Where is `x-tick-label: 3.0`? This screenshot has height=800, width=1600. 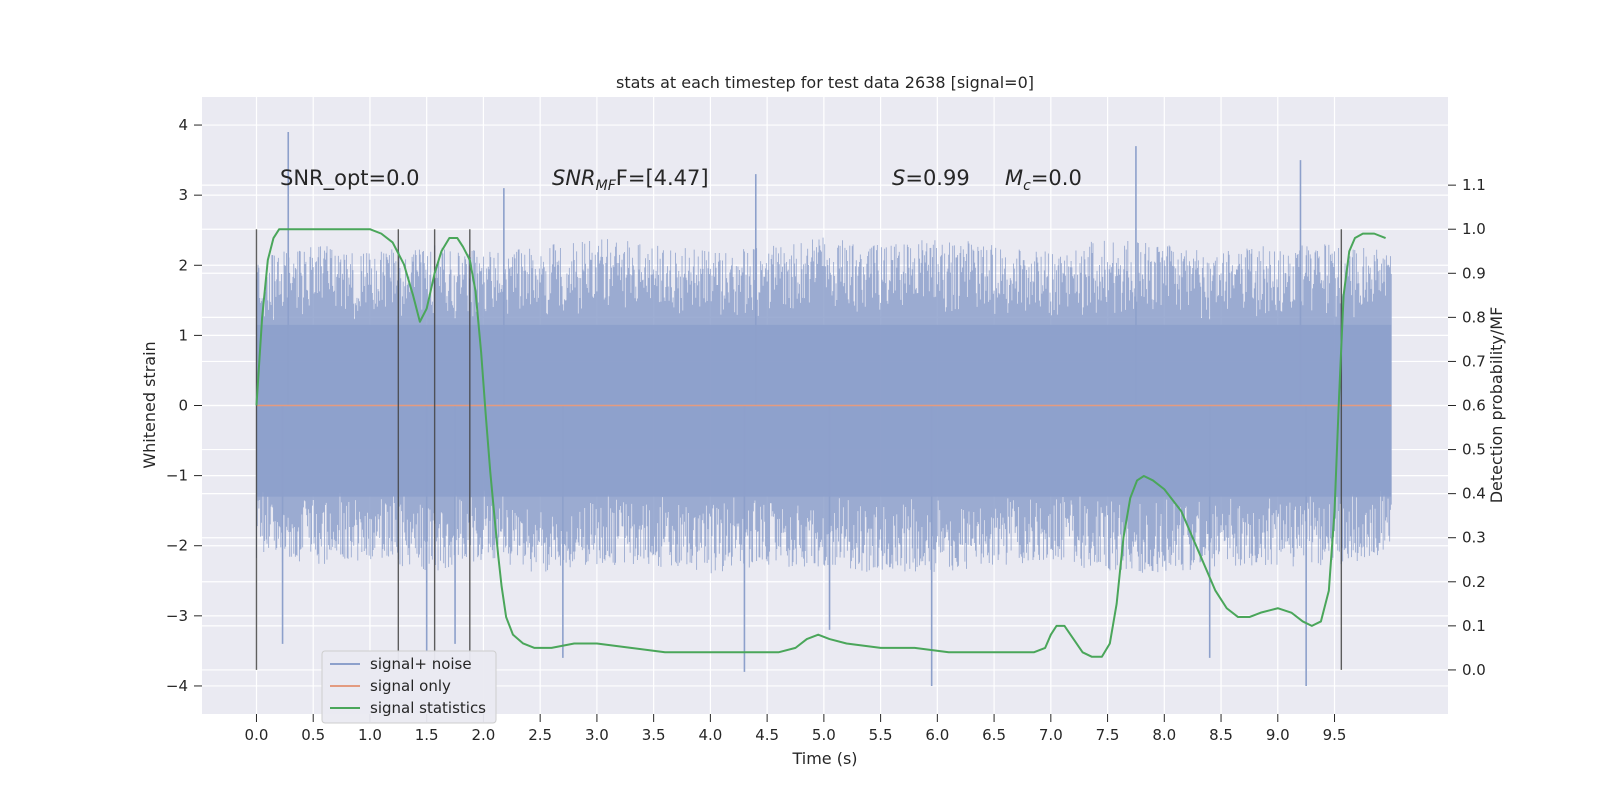
x-tick-label: 3.0 is located at coordinates (597, 735).